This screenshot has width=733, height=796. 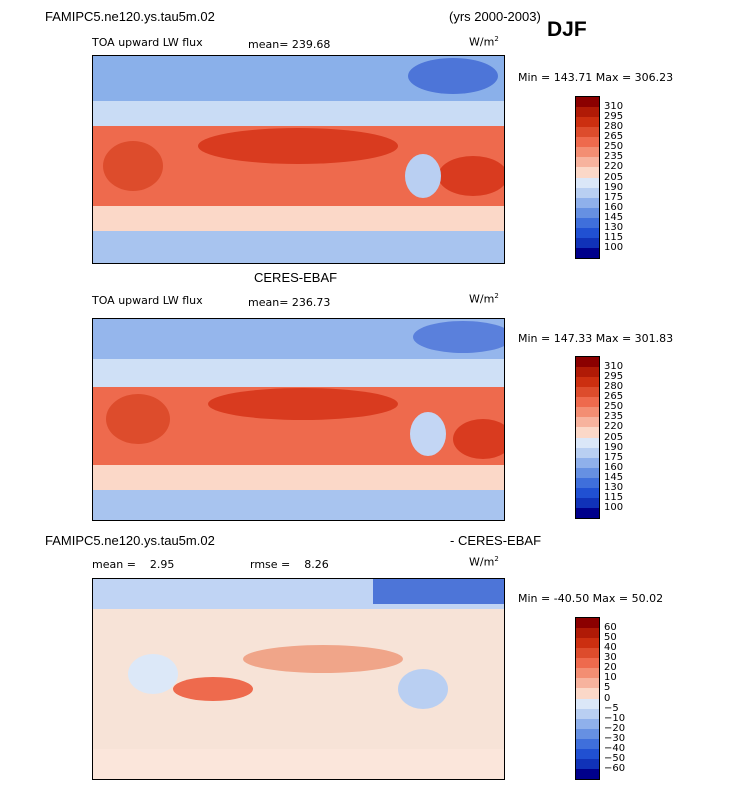 What do you see at coordinates (614, 147) in the screenshot?
I see `panel1-colorbar-tick-label: 250` at bounding box center [614, 147].